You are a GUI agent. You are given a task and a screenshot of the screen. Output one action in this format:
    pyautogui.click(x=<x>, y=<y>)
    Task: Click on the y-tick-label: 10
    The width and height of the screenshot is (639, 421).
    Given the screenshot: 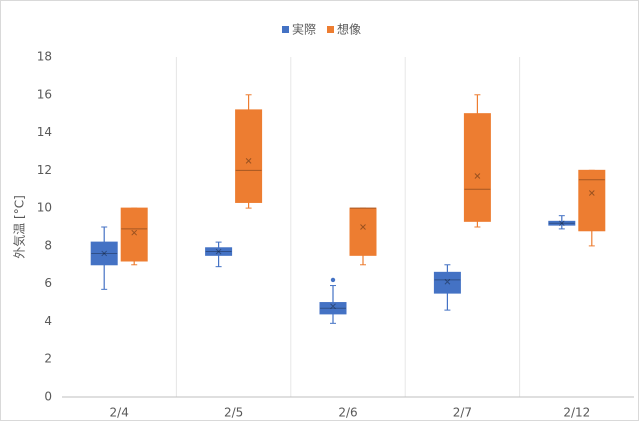 What is the action you would take?
    pyautogui.click(x=44, y=208)
    